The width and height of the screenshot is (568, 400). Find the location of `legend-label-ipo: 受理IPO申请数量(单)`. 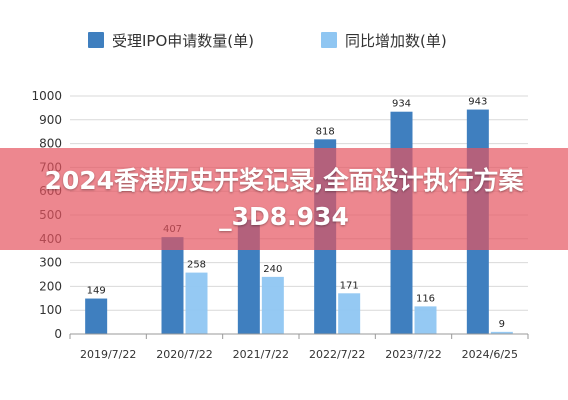

legend-label-ipo: 受理IPO申请数量(单) is located at coordinates (183, 41).